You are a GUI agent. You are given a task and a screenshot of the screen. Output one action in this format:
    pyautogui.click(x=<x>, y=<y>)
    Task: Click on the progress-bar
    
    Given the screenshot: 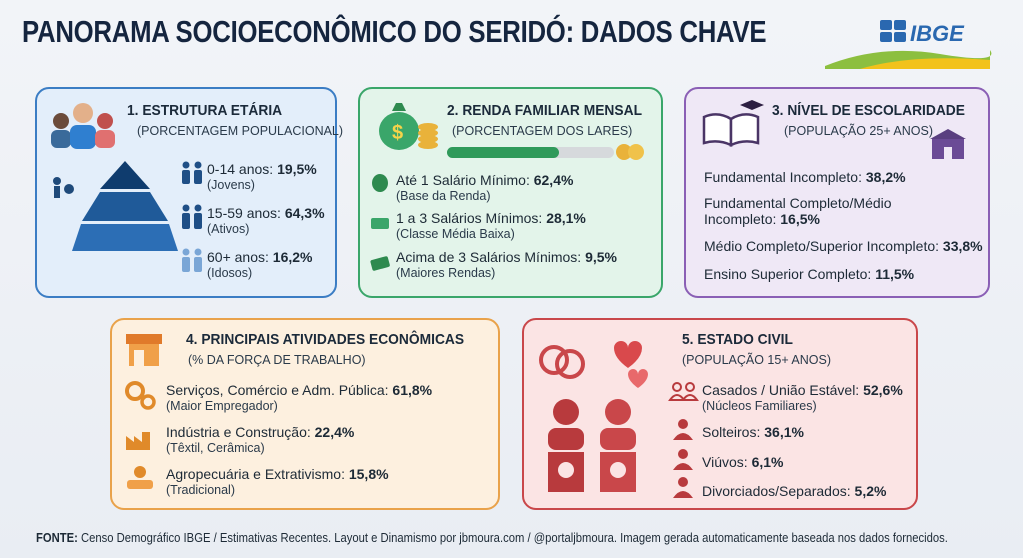 What is the action you would take?
    pyautogui.click(x=545, y=152)
    